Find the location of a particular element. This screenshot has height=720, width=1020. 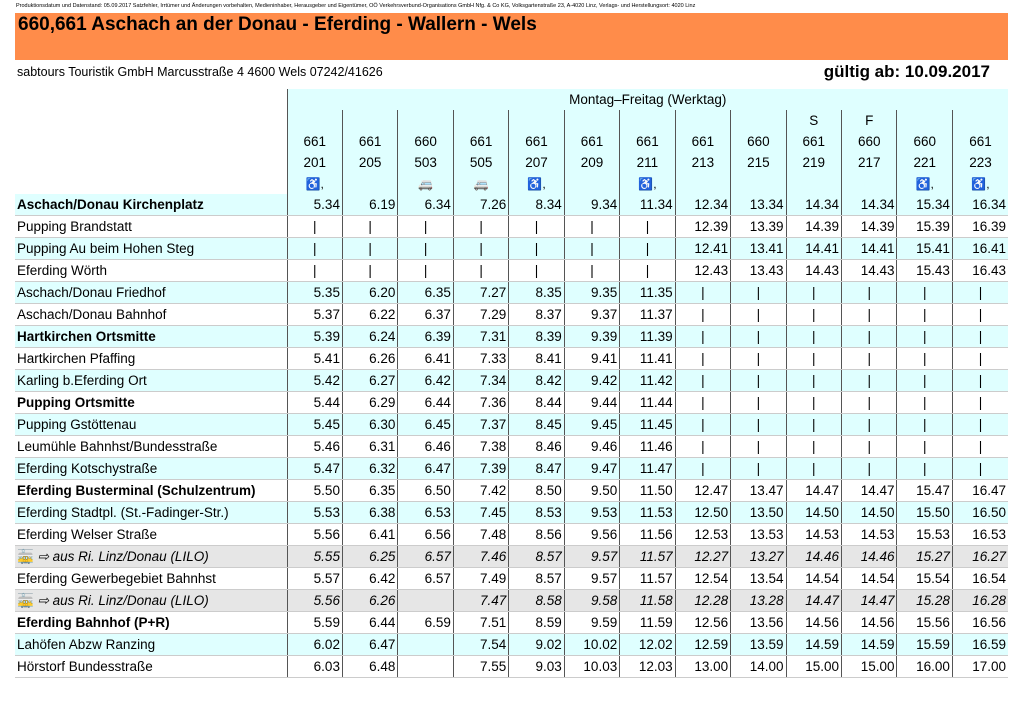

departure: 16.34 is located at coordinates (980, 205).